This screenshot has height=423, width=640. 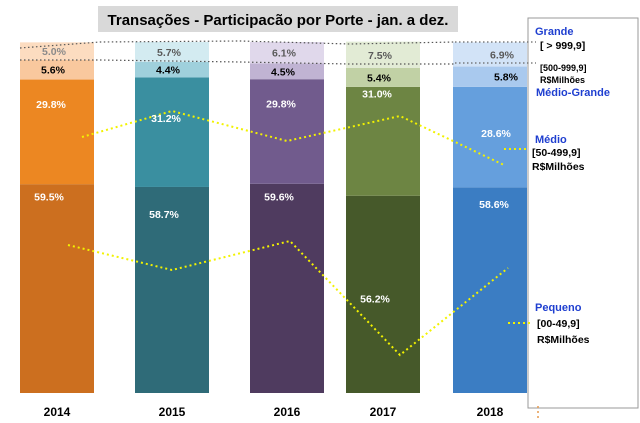 What do you see at coordinates (54, 52) in the screenshot?
I see `label-2014-grande: 5.0%` at bounding box center [54, 52].